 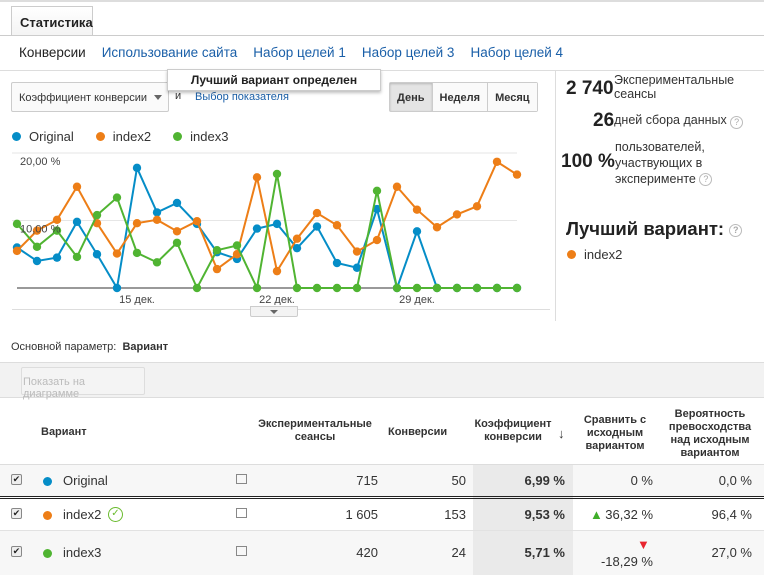 I want to click on subnav-site-usage: Использование сайта, so click(x=169, y=52).